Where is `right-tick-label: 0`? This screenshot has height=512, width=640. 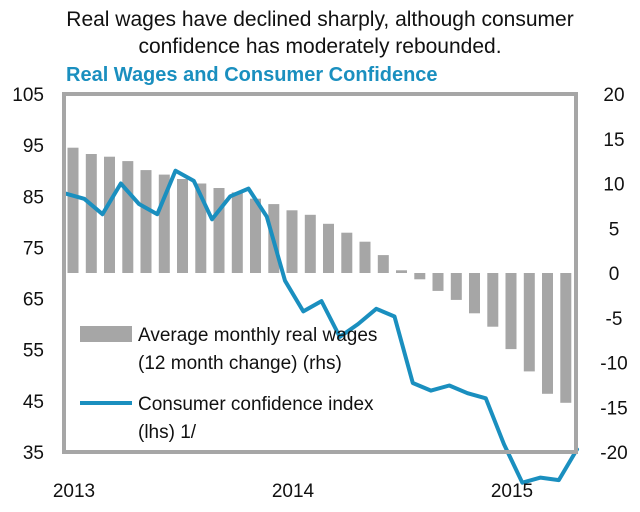 right-tick-label: 0 is located at coordinates (614, 274).